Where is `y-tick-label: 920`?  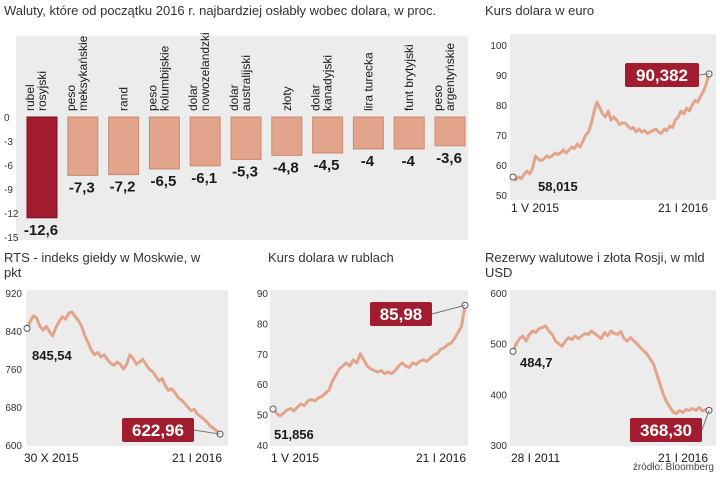
y-tick-label: 920 is located at coordinates (13, 294).